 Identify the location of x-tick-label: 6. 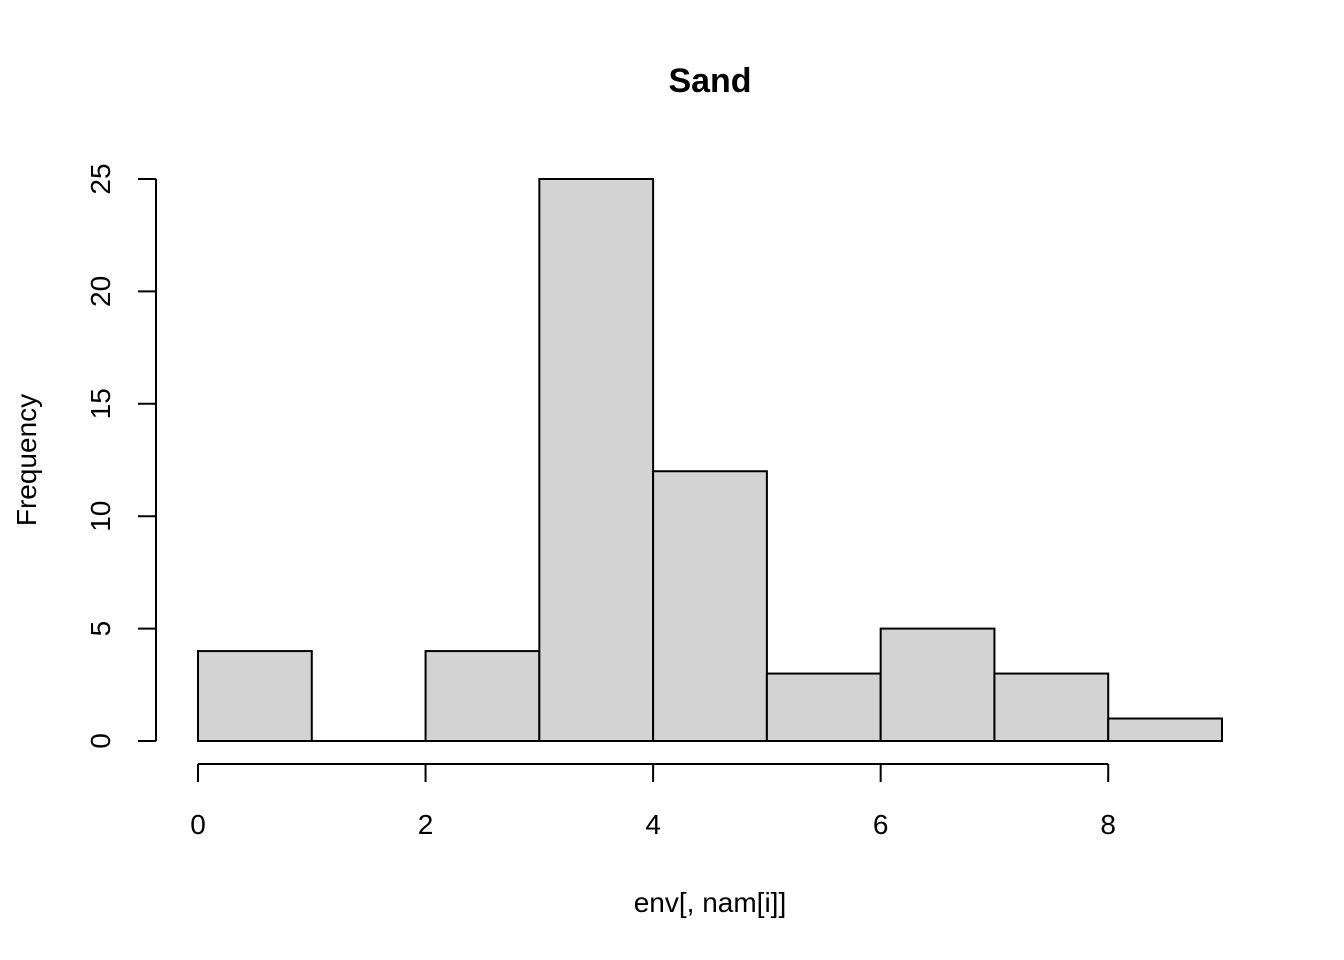
(881, 824).